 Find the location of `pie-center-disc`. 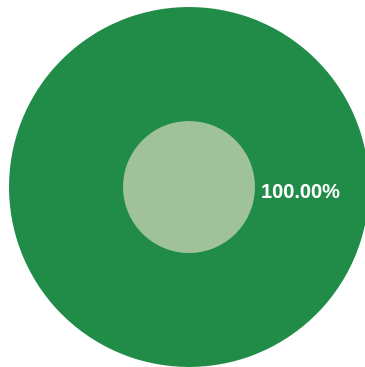

pie-center-disc is located at coordinates (189, 187).